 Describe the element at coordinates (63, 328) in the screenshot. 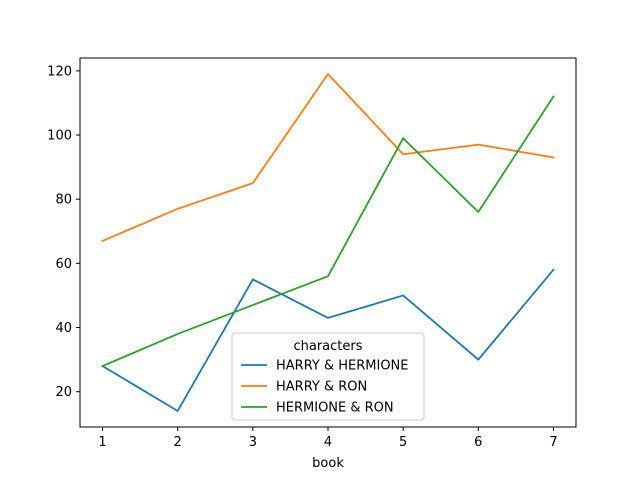

I see `y-tick-label: 40` at that location.